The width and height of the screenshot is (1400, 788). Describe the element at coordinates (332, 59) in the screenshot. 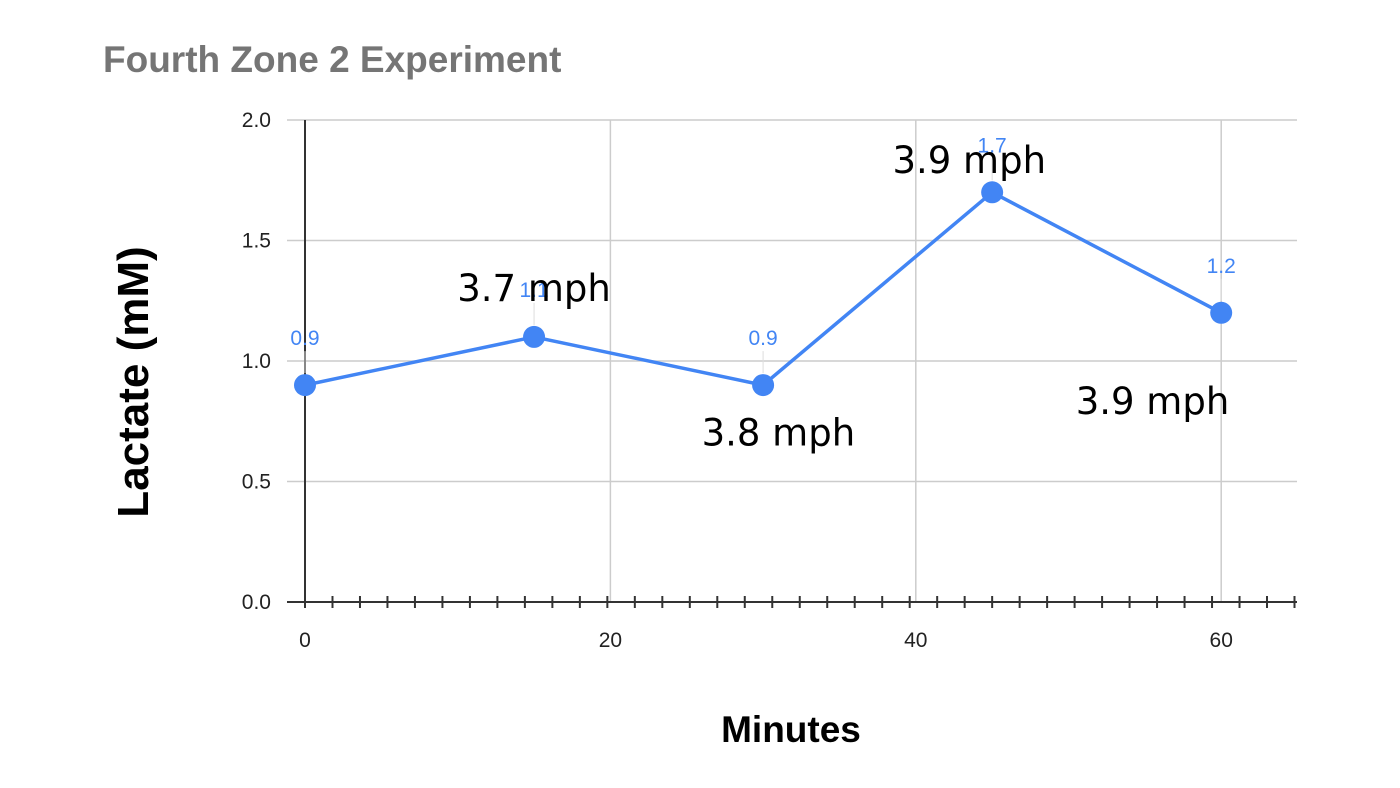

I see `chart-title: Fourth Zone 2 Experiment` at that location.